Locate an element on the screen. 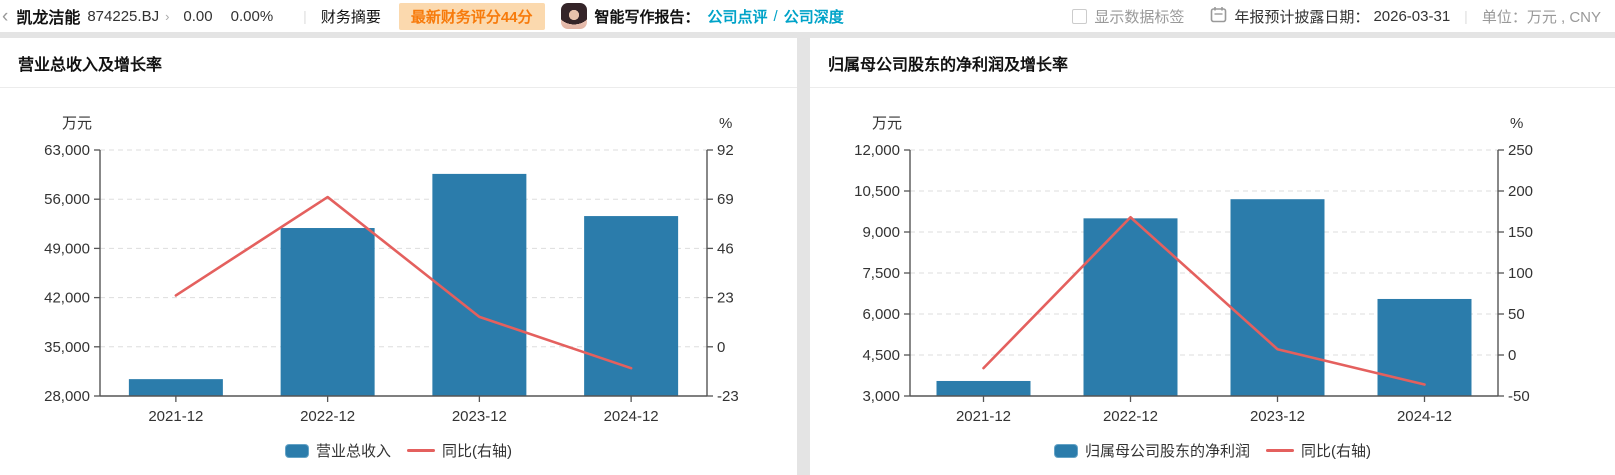 This screenshot has width=1615, height=475. legend-label: 营业总收入 is located at coordinates (353, 451).